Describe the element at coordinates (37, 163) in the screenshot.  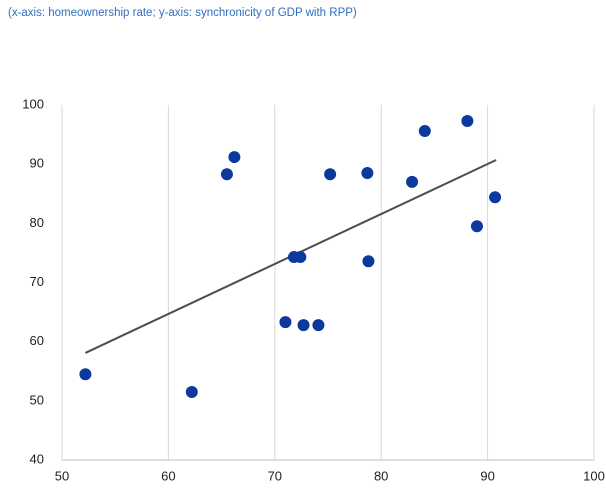
I see `y-tick-label: 90` at that location.